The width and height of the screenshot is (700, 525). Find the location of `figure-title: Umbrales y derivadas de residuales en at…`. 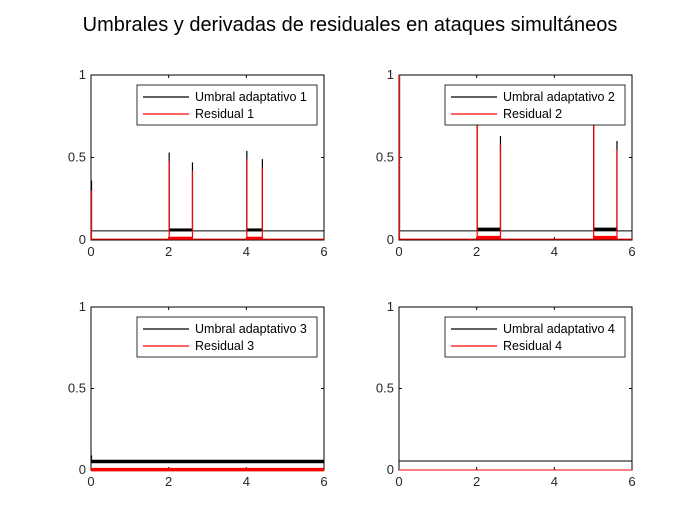

figure-title: Umbrales y derivadas de residuales en at… is located at coordinates (350, 25).